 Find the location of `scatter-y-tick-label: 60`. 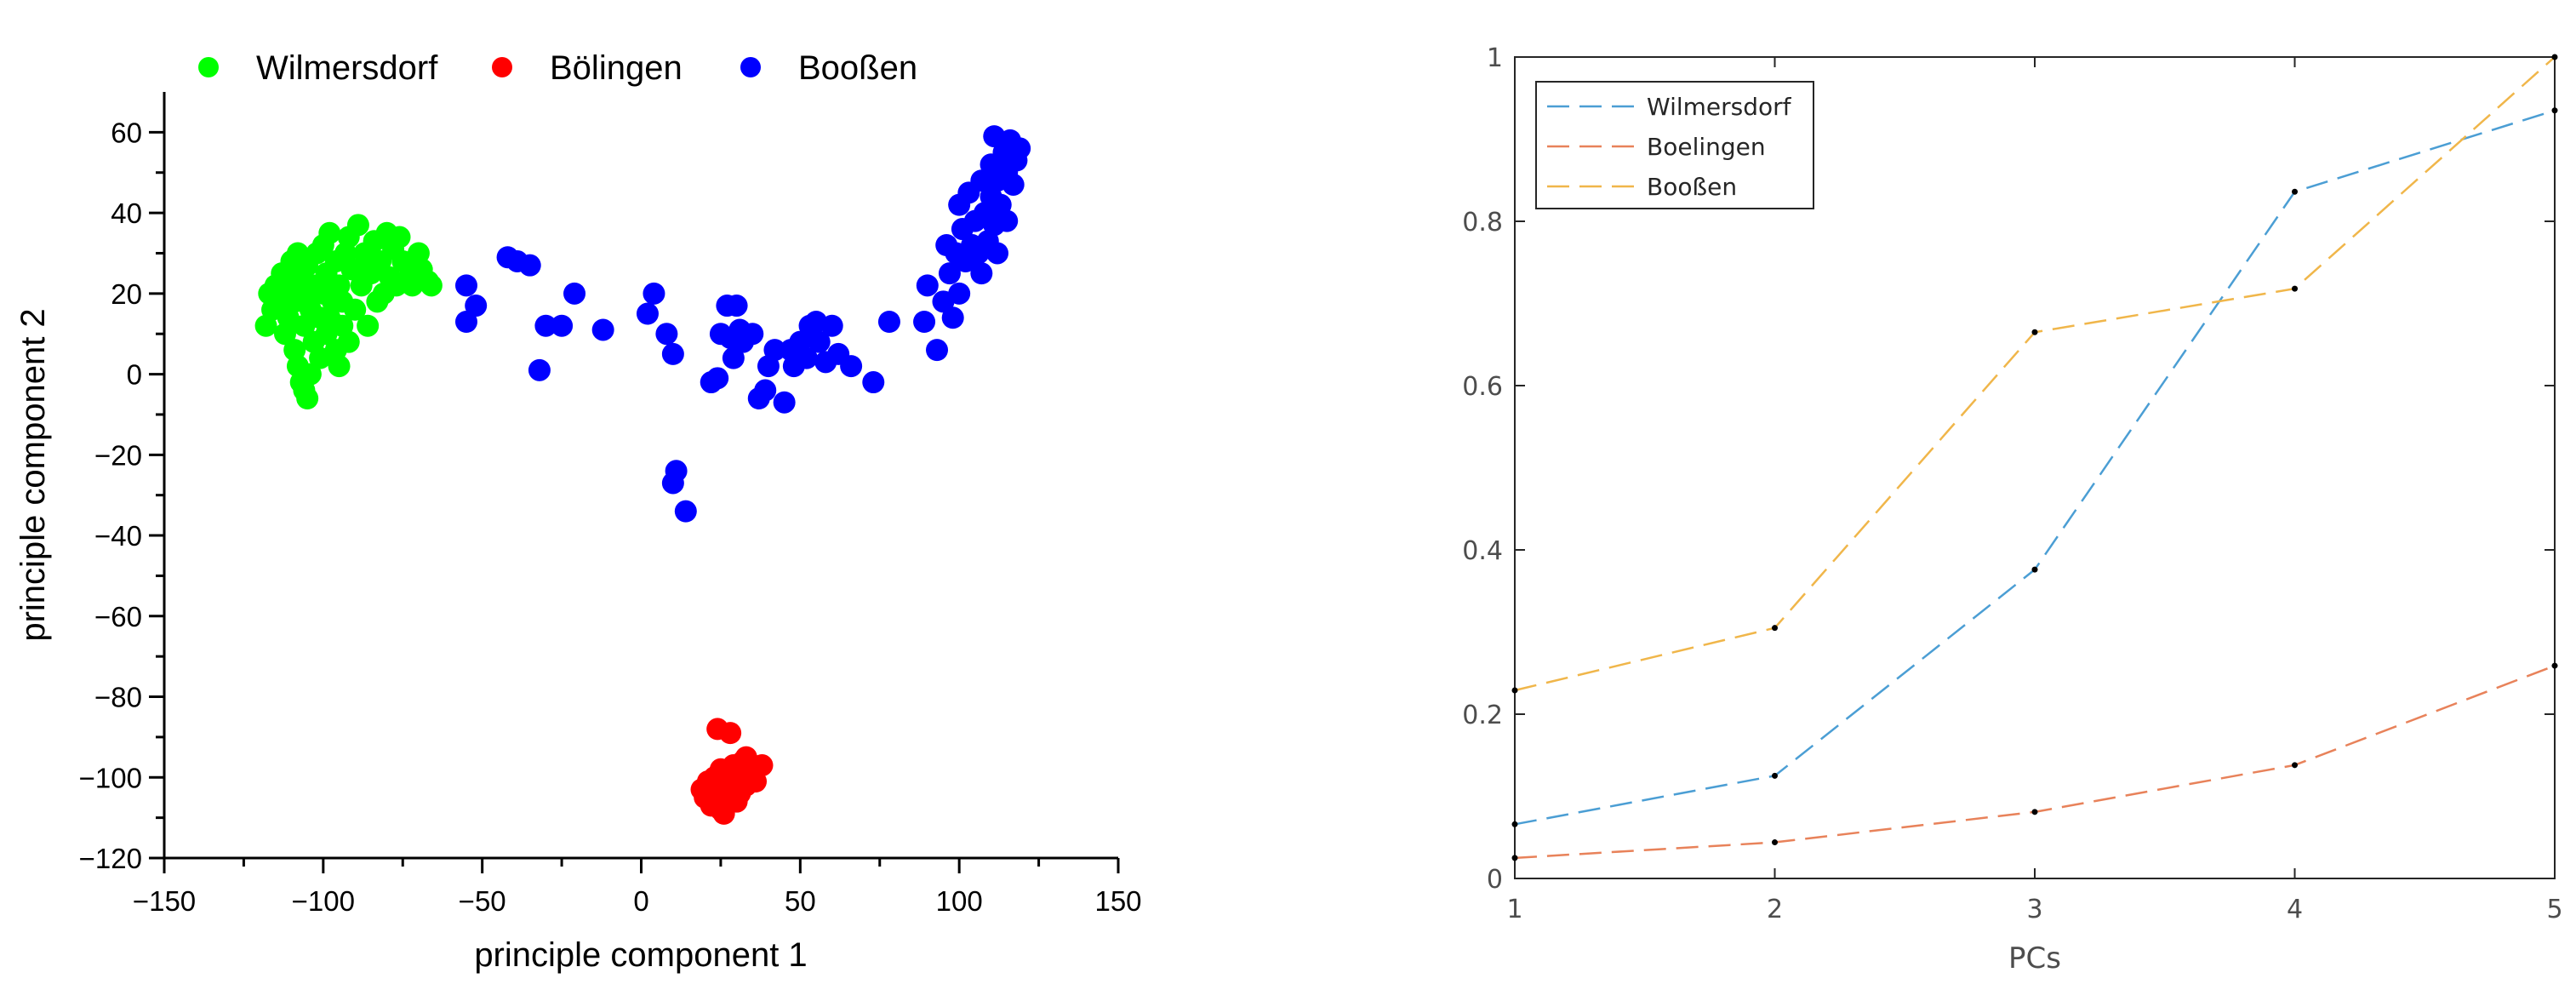

scatter-y-tick-label: 60 is located at coordinates (126, 132).